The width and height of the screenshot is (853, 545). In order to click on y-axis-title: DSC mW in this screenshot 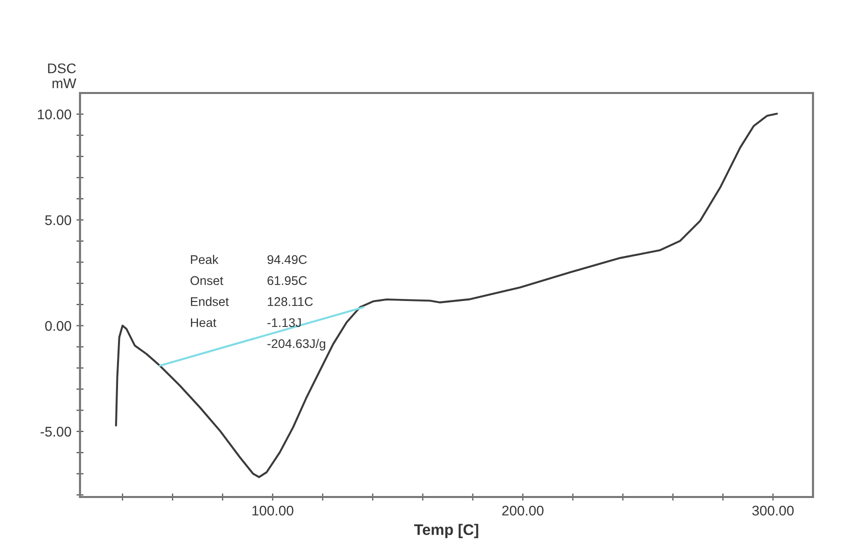, I will do `click(62, 75)`.